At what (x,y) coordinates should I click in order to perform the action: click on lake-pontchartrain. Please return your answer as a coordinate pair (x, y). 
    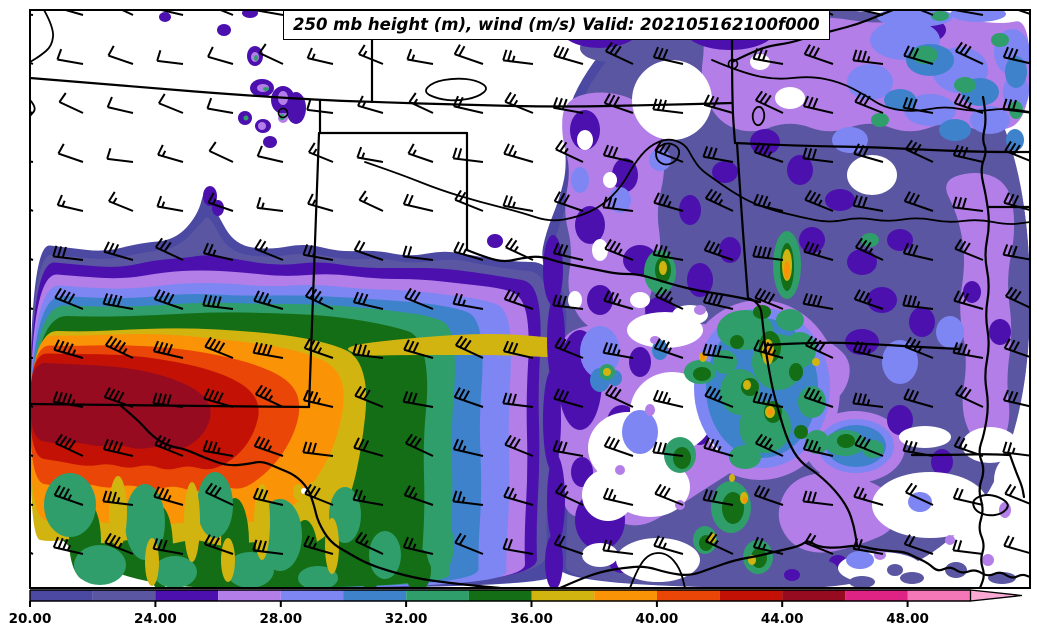
    Looking at the image, I should click on (990, 505).